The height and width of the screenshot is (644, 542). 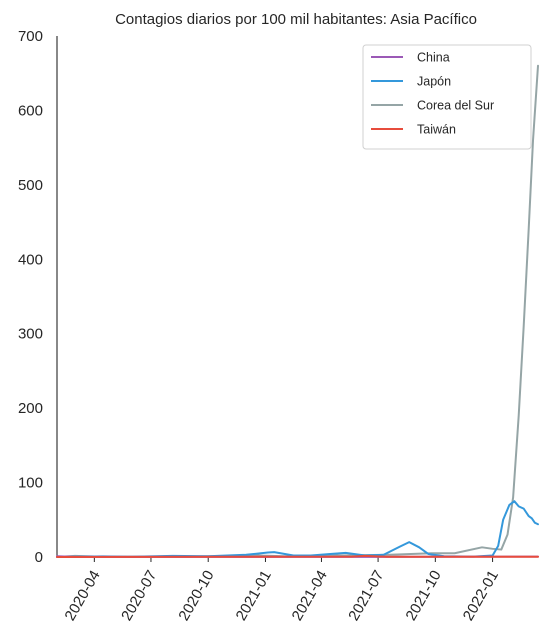 I want to click on y-tick-label: 0, so click(x=39, y=557).